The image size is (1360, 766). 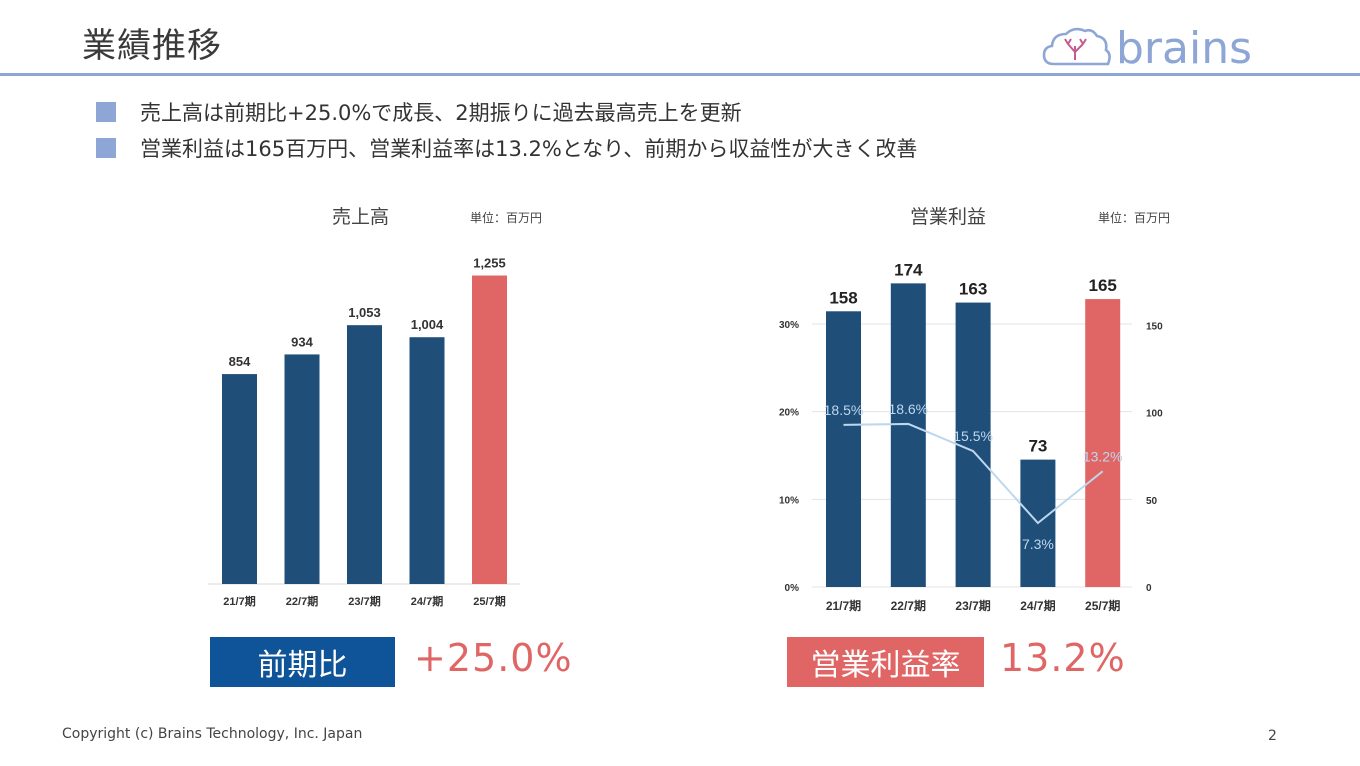 I want to click on profit-data-label: 163, so click(x=973, y=289).